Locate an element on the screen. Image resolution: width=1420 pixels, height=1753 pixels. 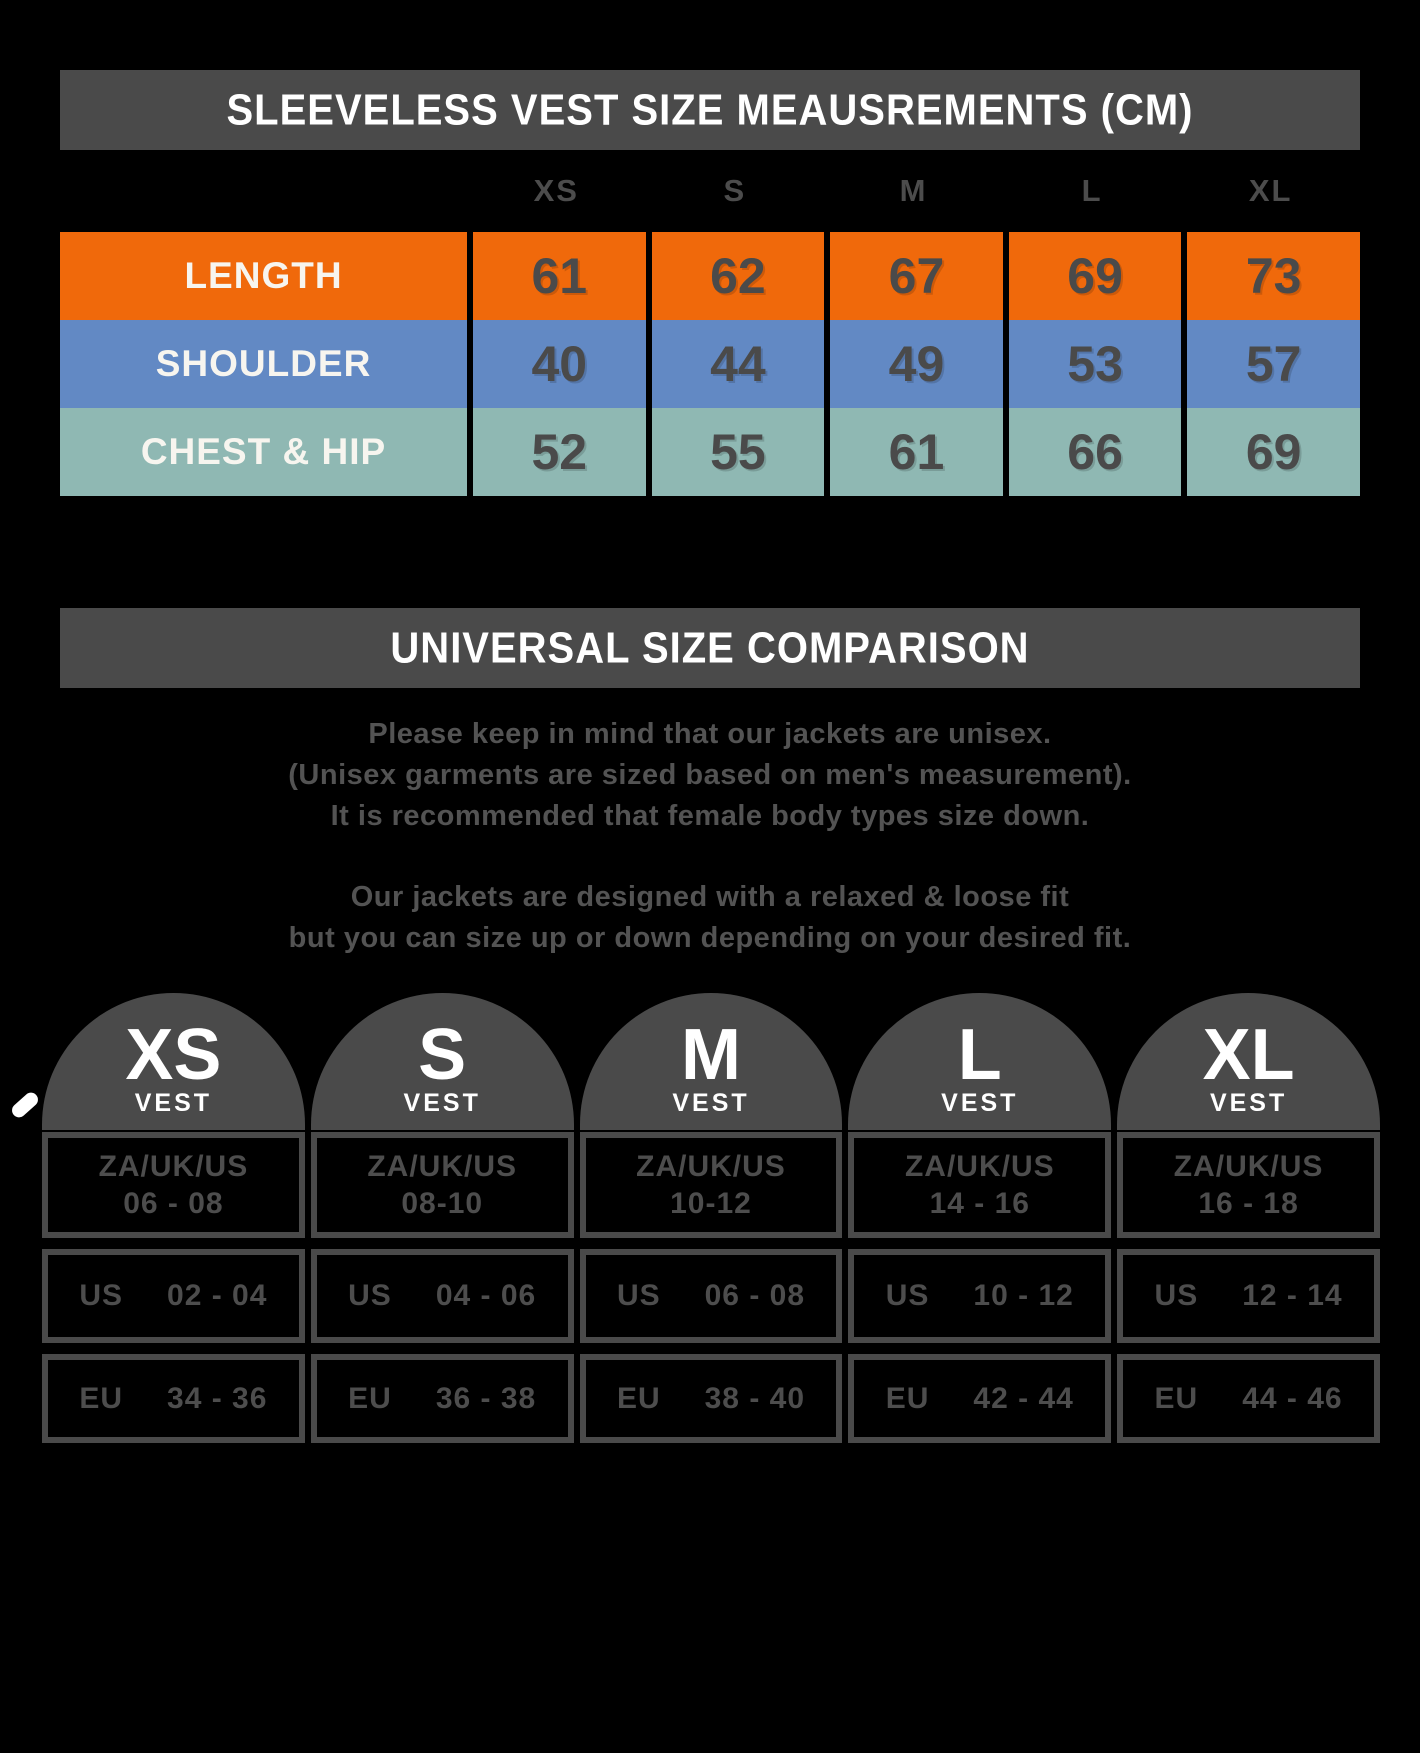
size-card-xs-size: XS is located at coordinates (173, 1055).